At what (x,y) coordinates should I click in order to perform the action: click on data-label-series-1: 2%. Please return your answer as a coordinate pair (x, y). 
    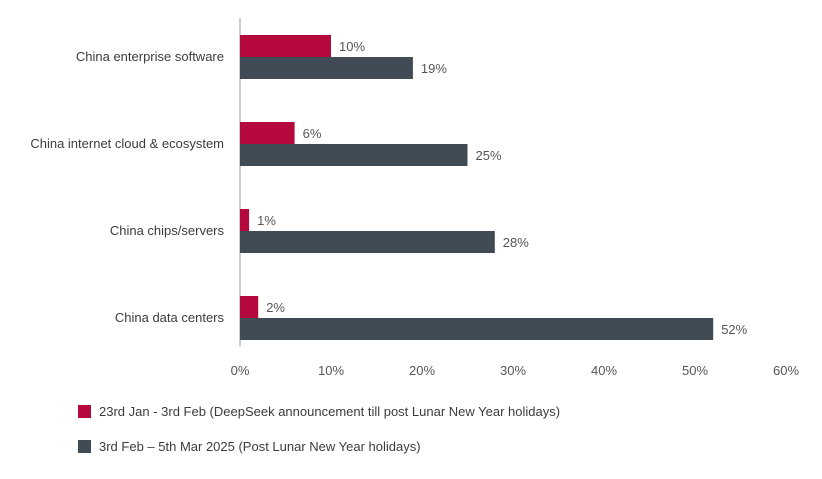
    Looking at the image, I should click on (275, 307).